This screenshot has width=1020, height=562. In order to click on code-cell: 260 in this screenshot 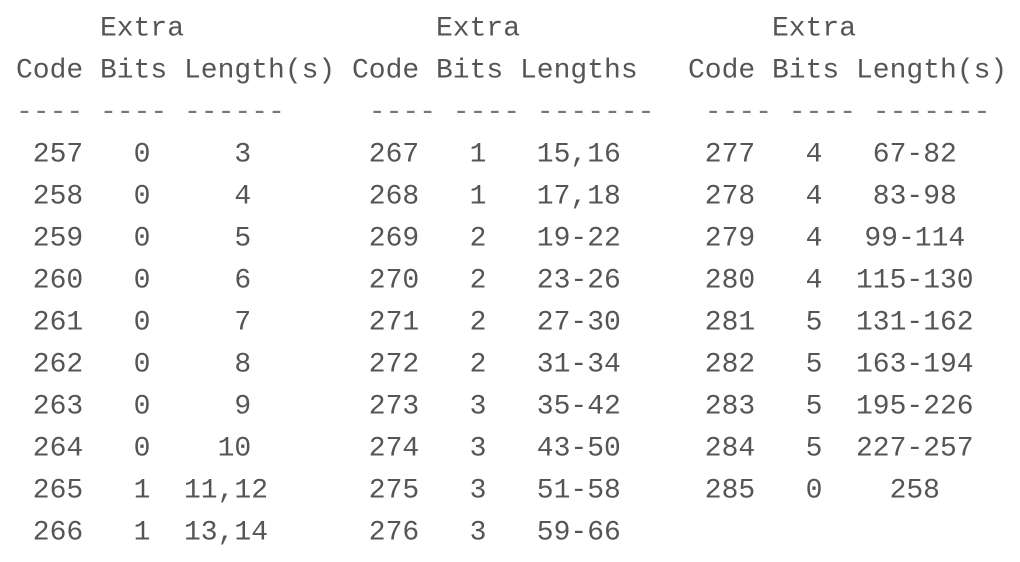, I will do `click(58, 280)`.